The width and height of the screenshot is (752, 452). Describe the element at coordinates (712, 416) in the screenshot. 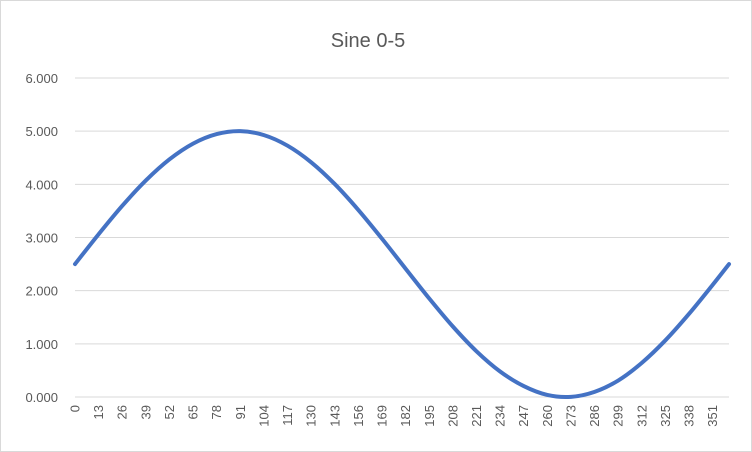

I see `x-tick-label: 351` at that location.